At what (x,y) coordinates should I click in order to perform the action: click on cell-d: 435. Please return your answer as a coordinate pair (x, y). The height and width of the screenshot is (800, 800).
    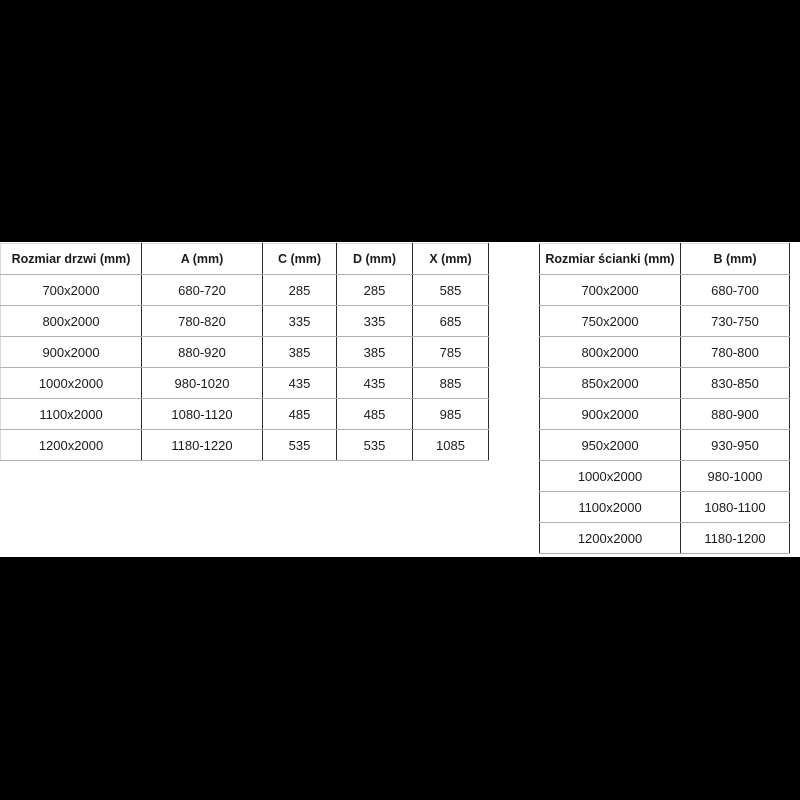
    Looking at the image, I should click on (374, 383).